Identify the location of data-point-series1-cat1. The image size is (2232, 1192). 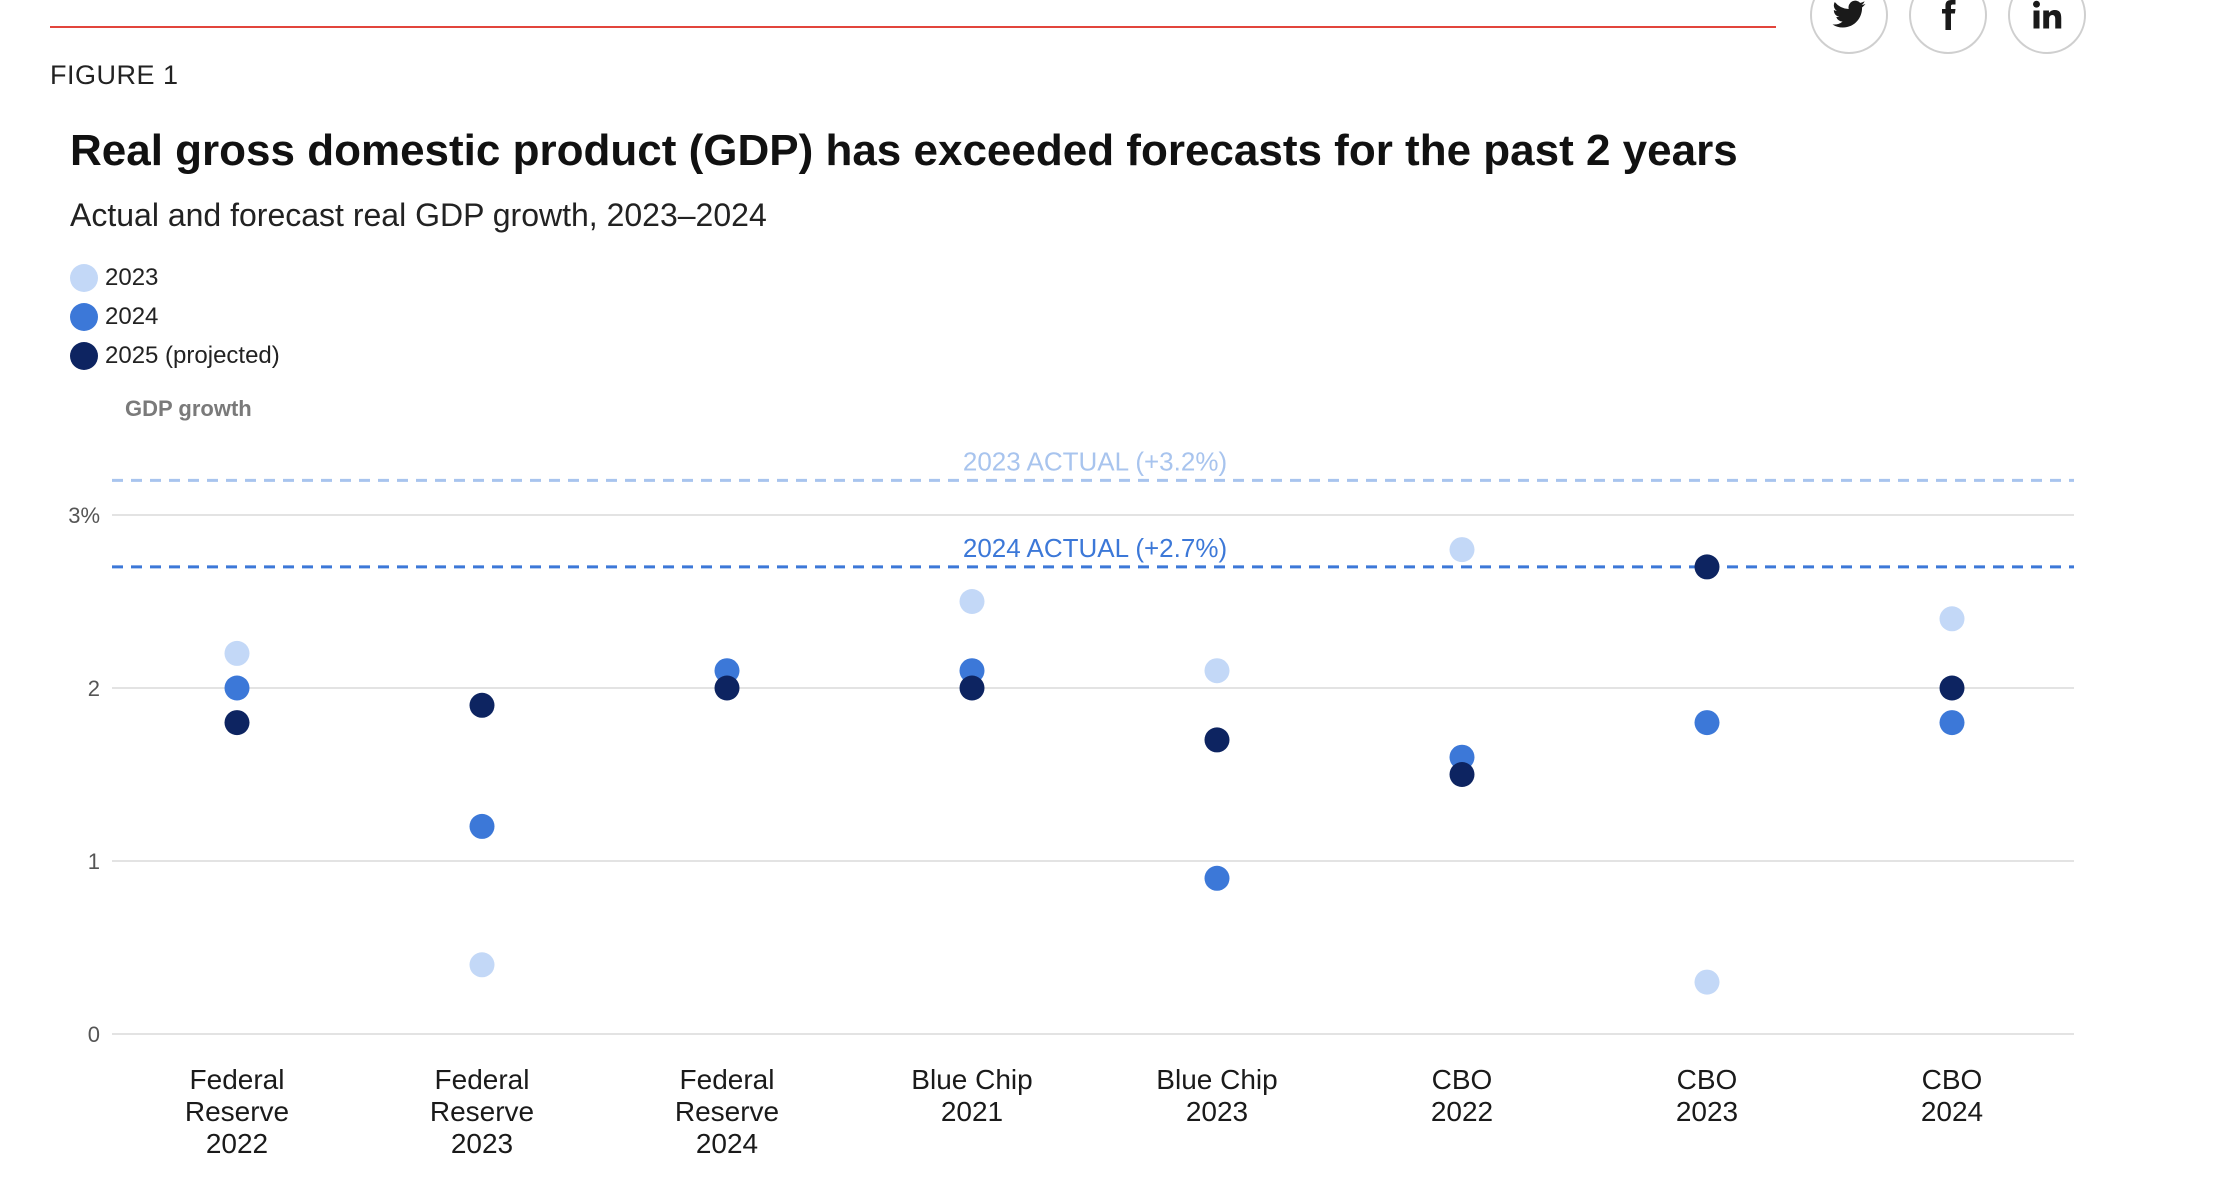
(482, 826).